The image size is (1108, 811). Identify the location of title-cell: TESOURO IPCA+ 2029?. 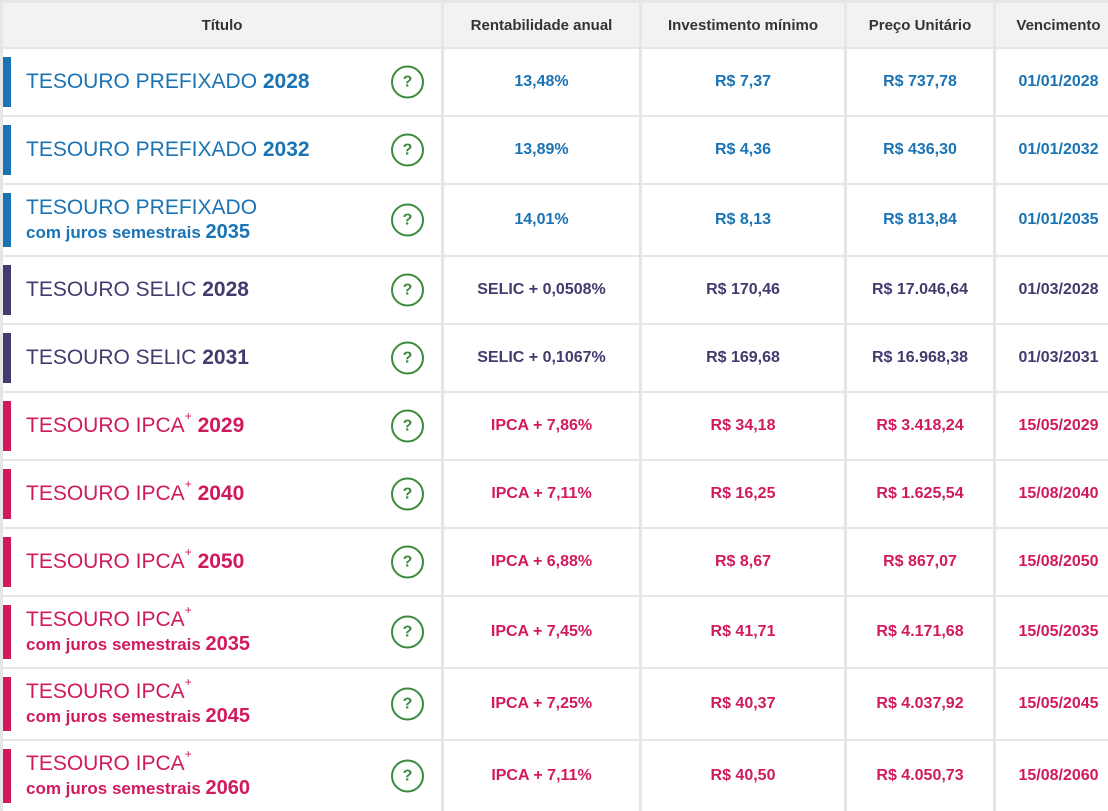
(222, 426).